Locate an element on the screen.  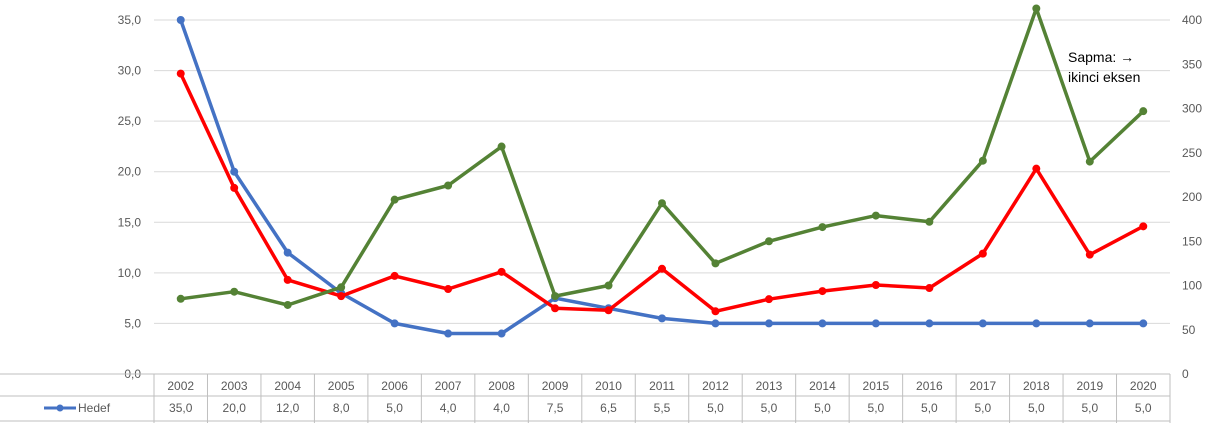
x-tick-label: 2002 is located at coordinates (180, 386).